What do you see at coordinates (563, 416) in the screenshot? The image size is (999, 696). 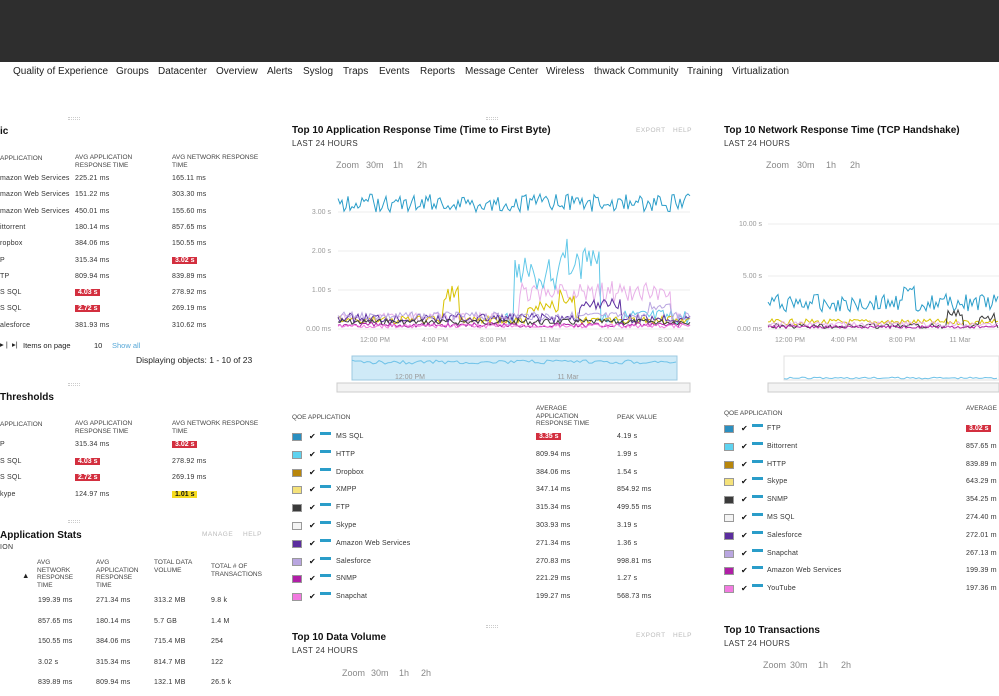 I see `column-header: AVERAGE APPLICATION RESPONSE TIME` at bounding box center [563, 416].